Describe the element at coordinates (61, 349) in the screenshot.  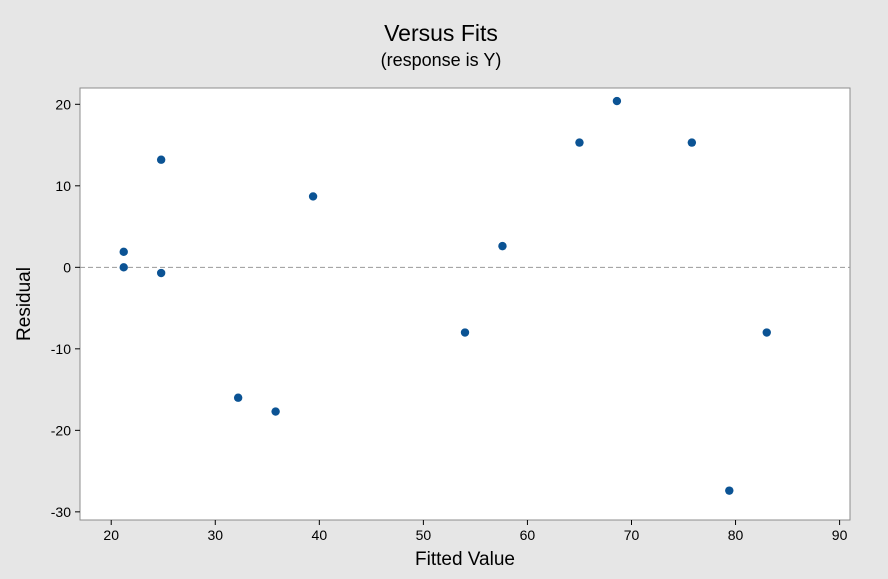
I see `y-tick-label: -10` at that location.